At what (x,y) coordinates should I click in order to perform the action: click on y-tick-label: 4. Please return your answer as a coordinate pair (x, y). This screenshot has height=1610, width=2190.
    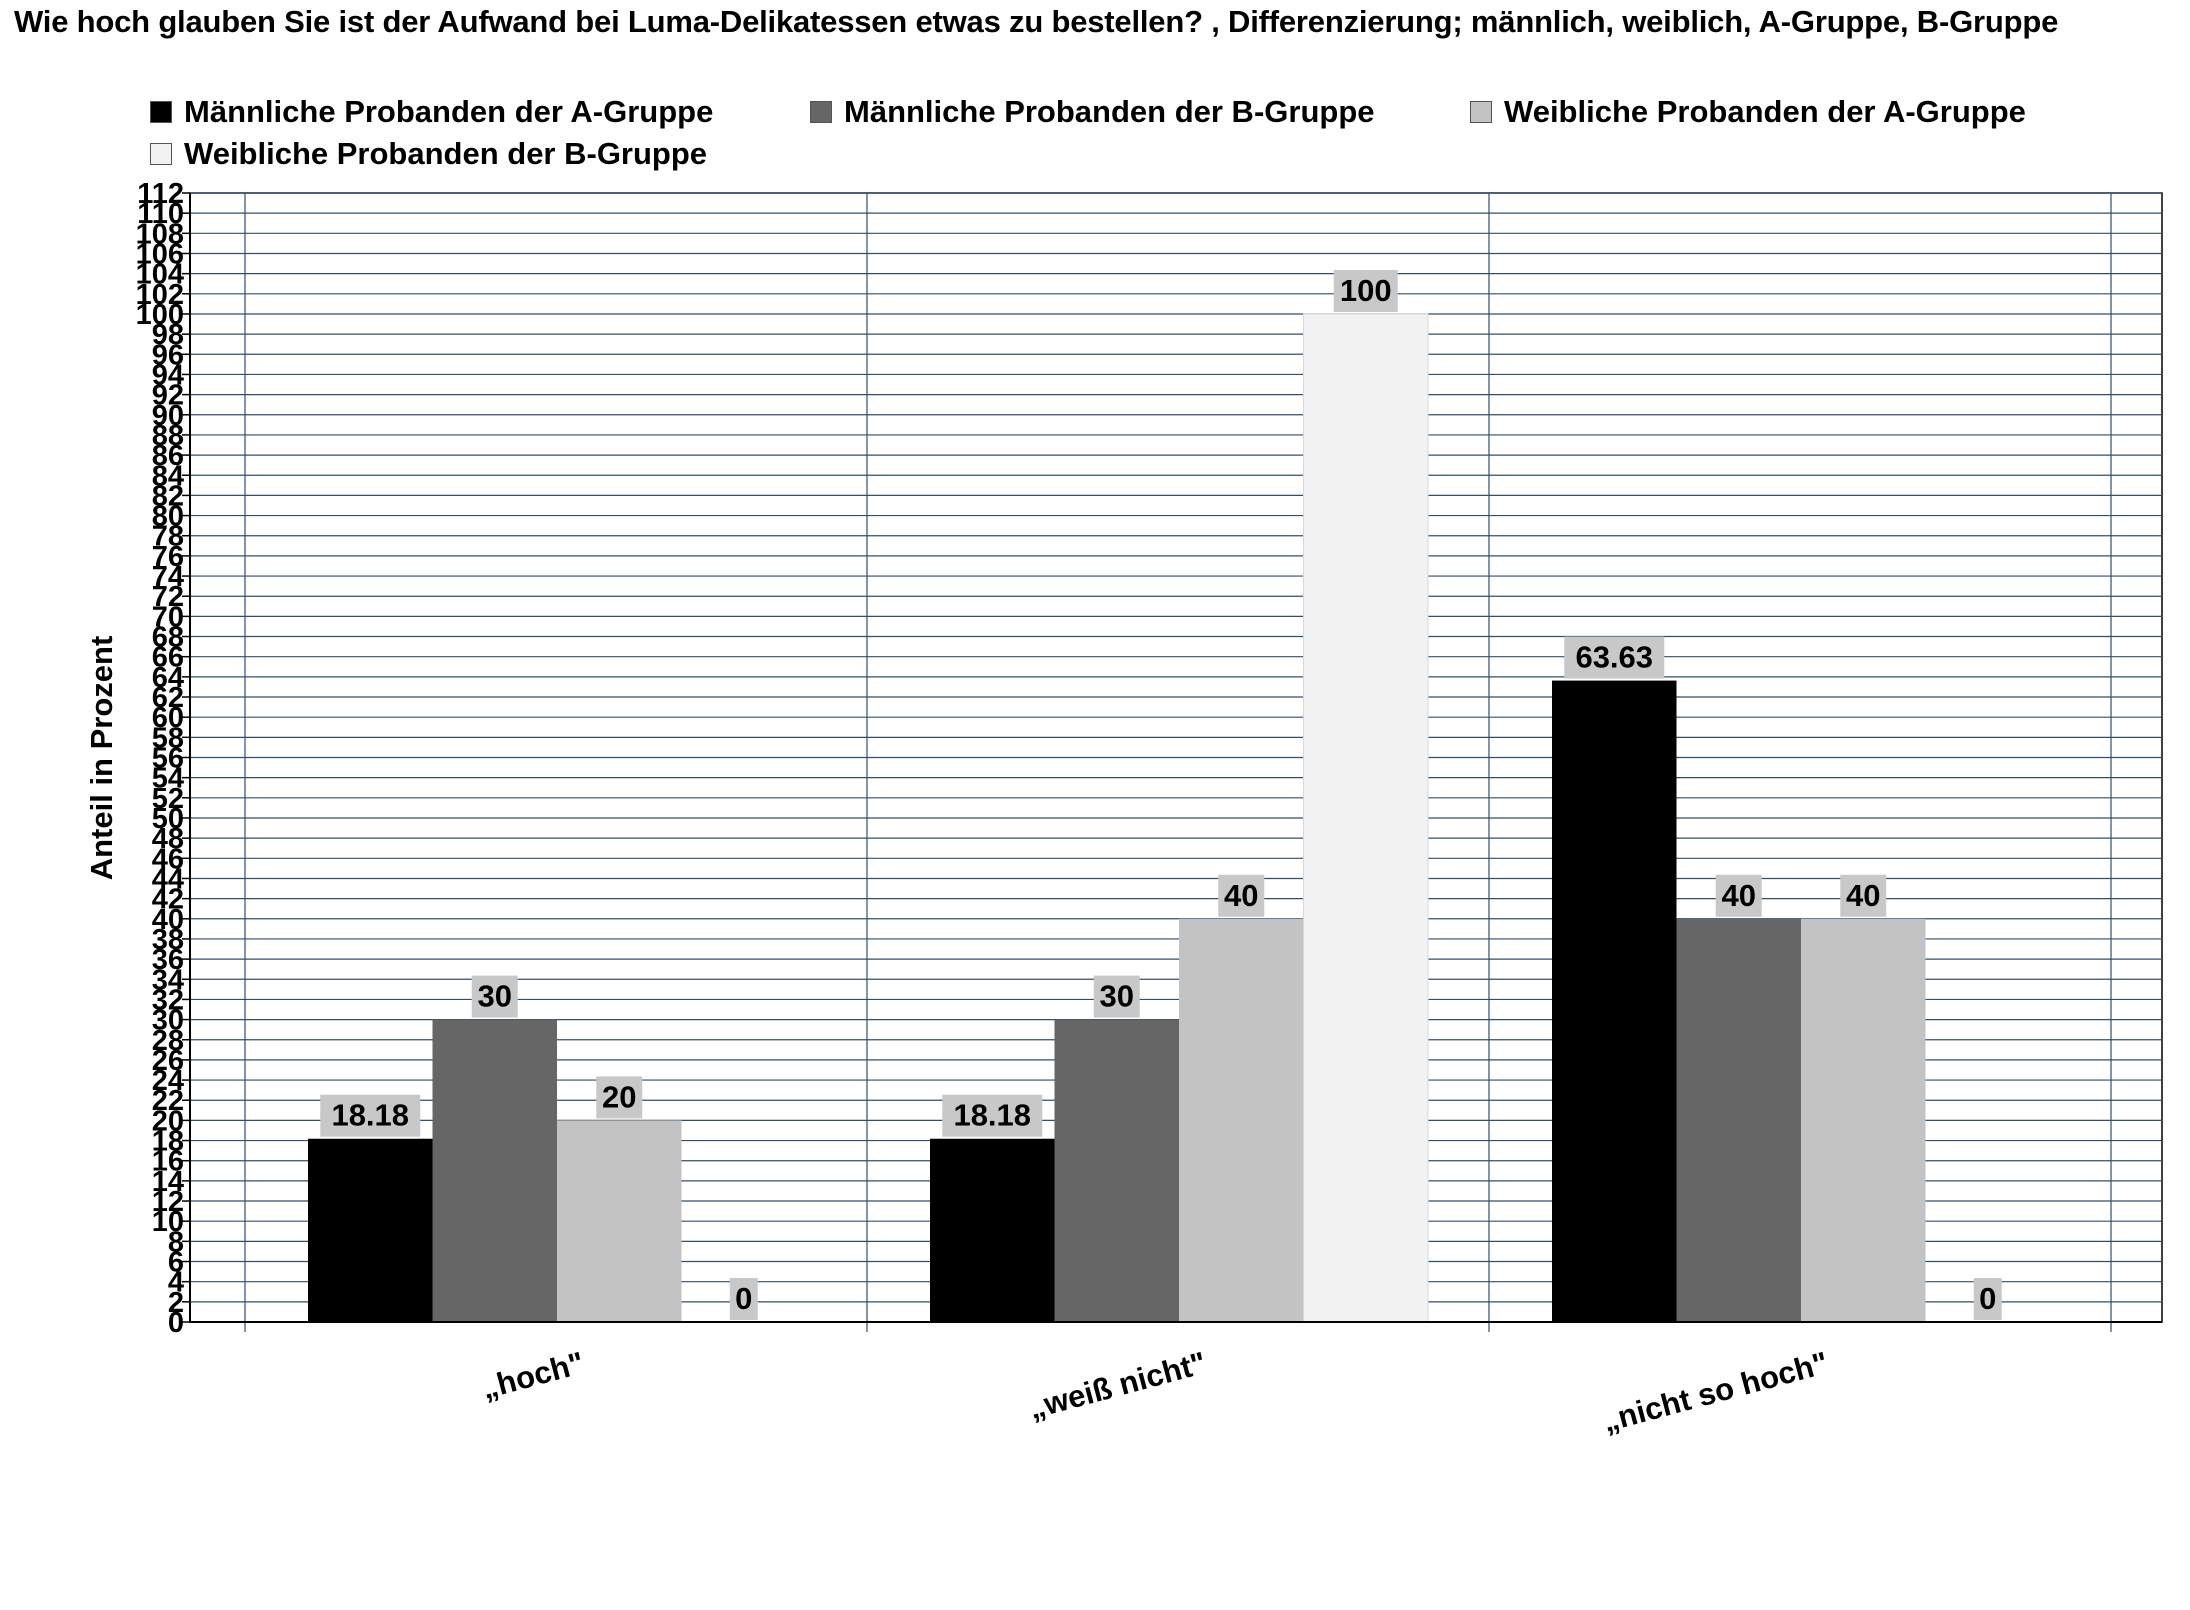
    Looking at the image, I should click on (176, 1283).